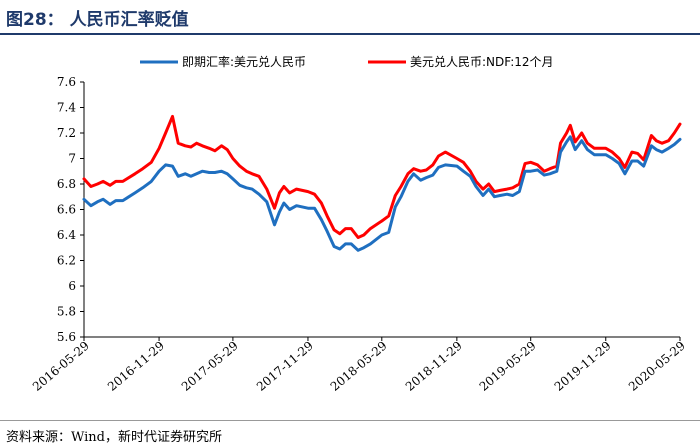 The width and height of the screenshot is (700, 448). What do you see at coordinates (583, 366) in the screenshot?
I see `x-tick-label: 2019-11-29` at bounding box center [583, 366].